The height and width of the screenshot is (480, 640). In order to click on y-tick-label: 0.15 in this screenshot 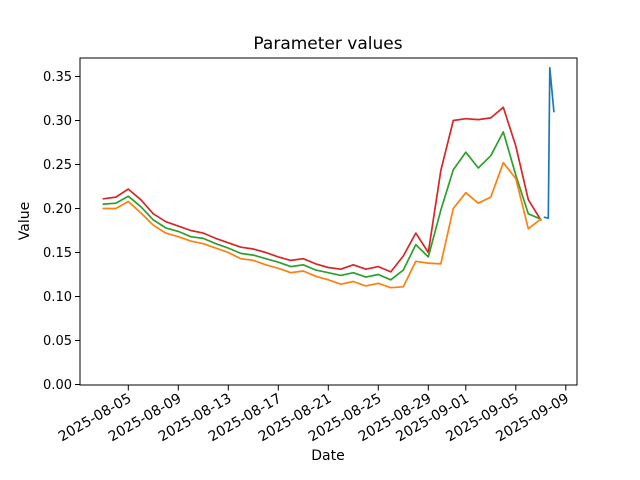, I will do `click(57, 253)`.